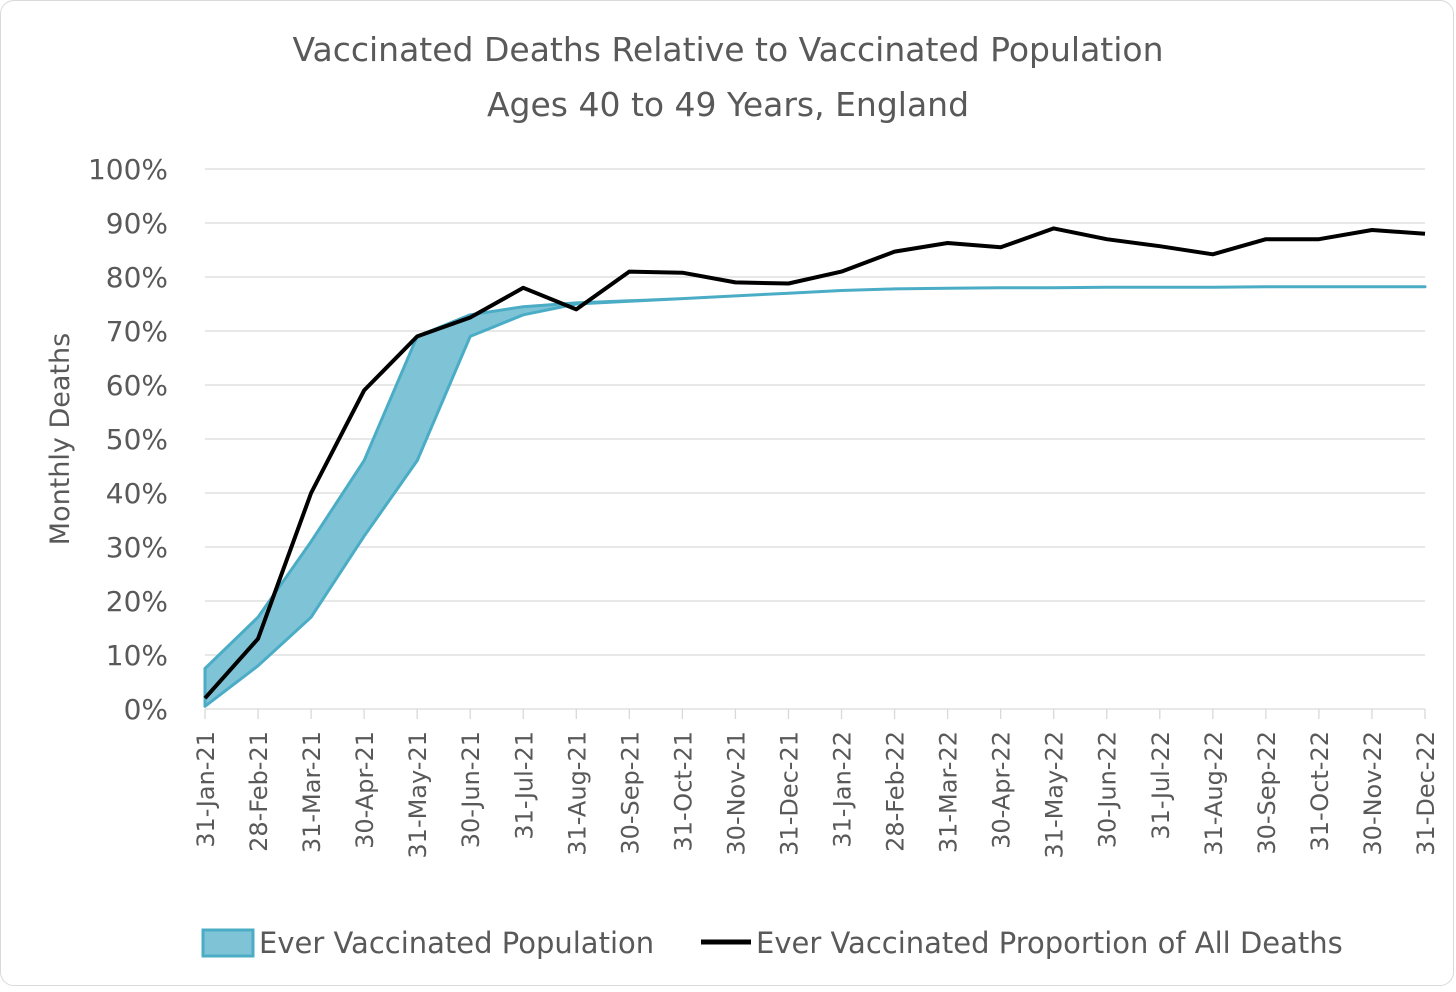  I want to click on x-tick-label: 31-Jan-21, so click(206, 789).